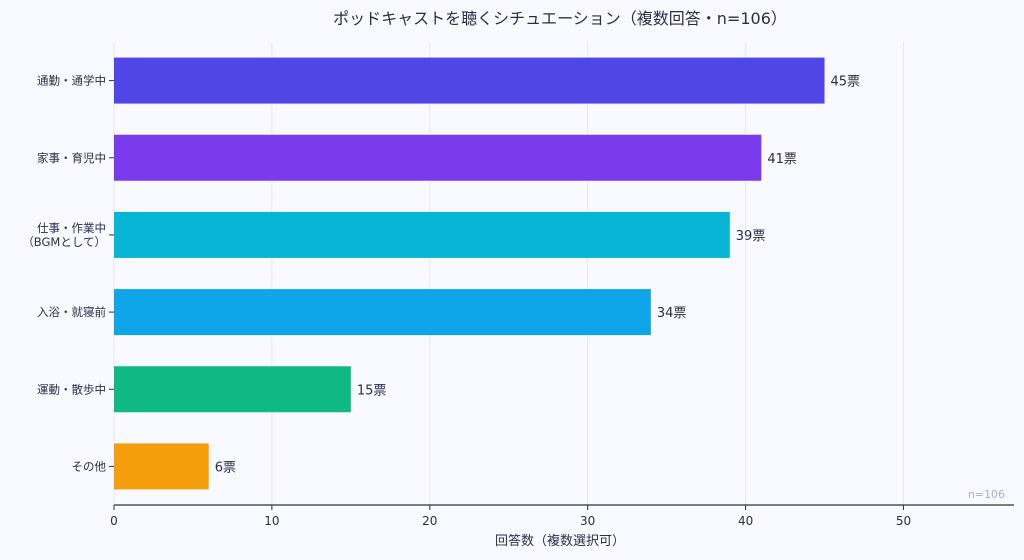 The height and width of the screenshot is (560, 1024). I want to click on bar-value-label: 39票, so click(751, 236).